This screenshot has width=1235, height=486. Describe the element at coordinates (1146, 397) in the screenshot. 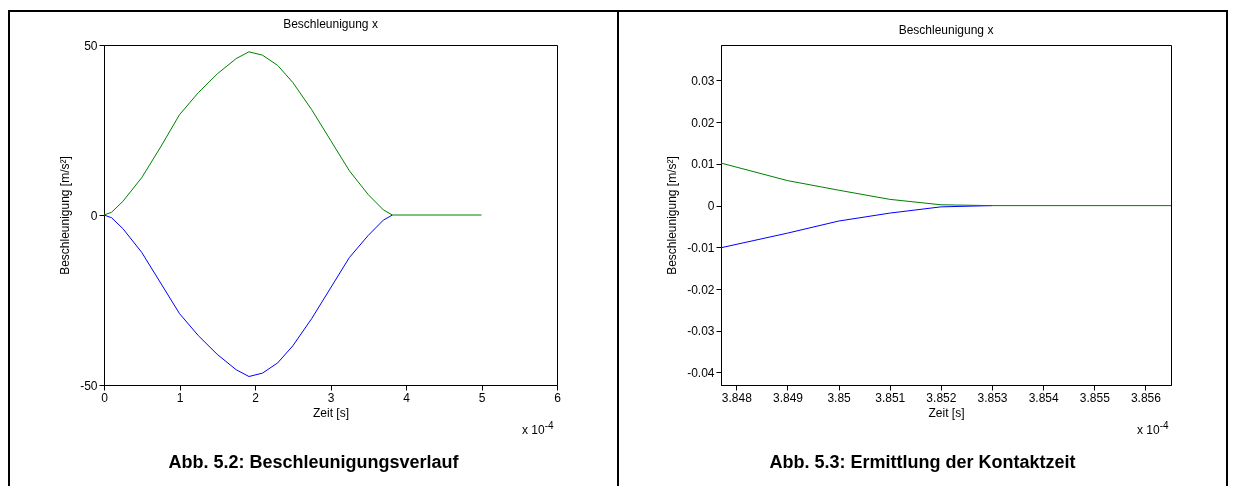

I see `x-tick-label: 3.856` at that location.